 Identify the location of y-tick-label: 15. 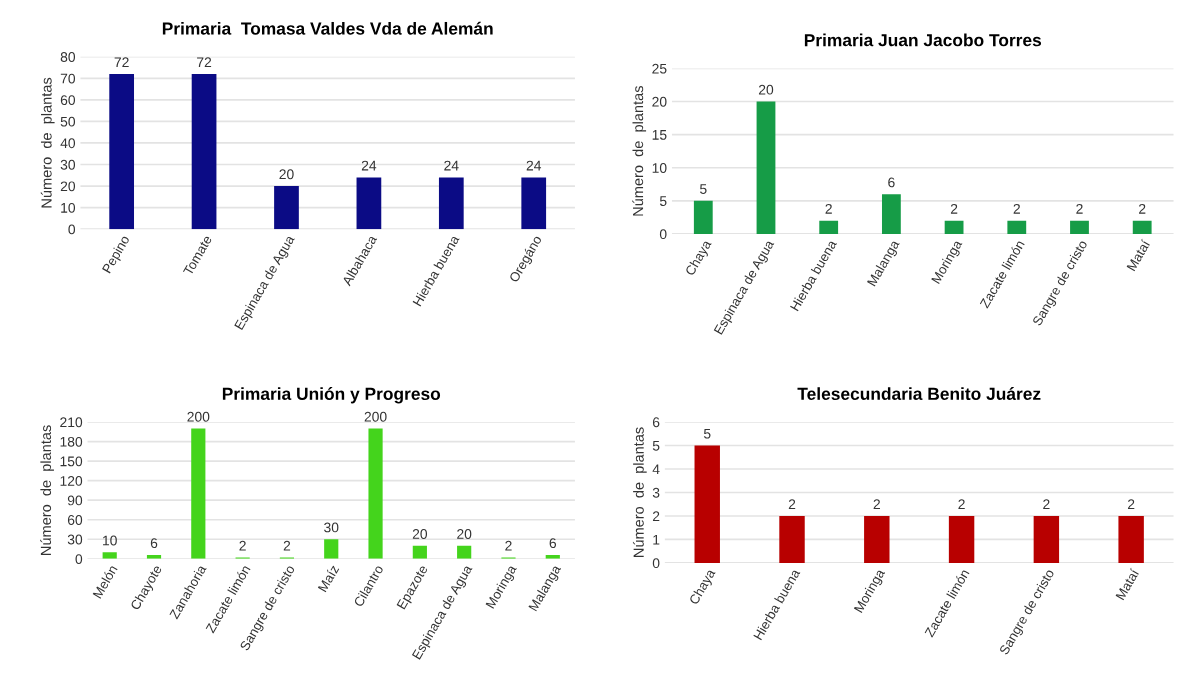
(659, 135).